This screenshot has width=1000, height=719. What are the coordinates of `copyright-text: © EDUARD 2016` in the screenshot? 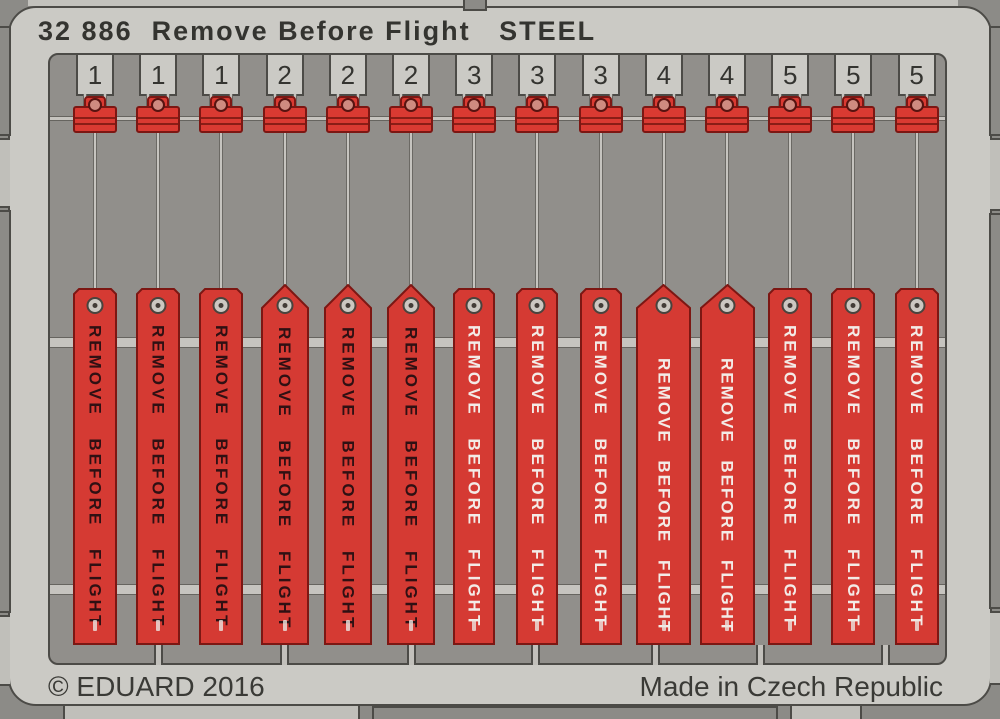 It's located at (156, 686).